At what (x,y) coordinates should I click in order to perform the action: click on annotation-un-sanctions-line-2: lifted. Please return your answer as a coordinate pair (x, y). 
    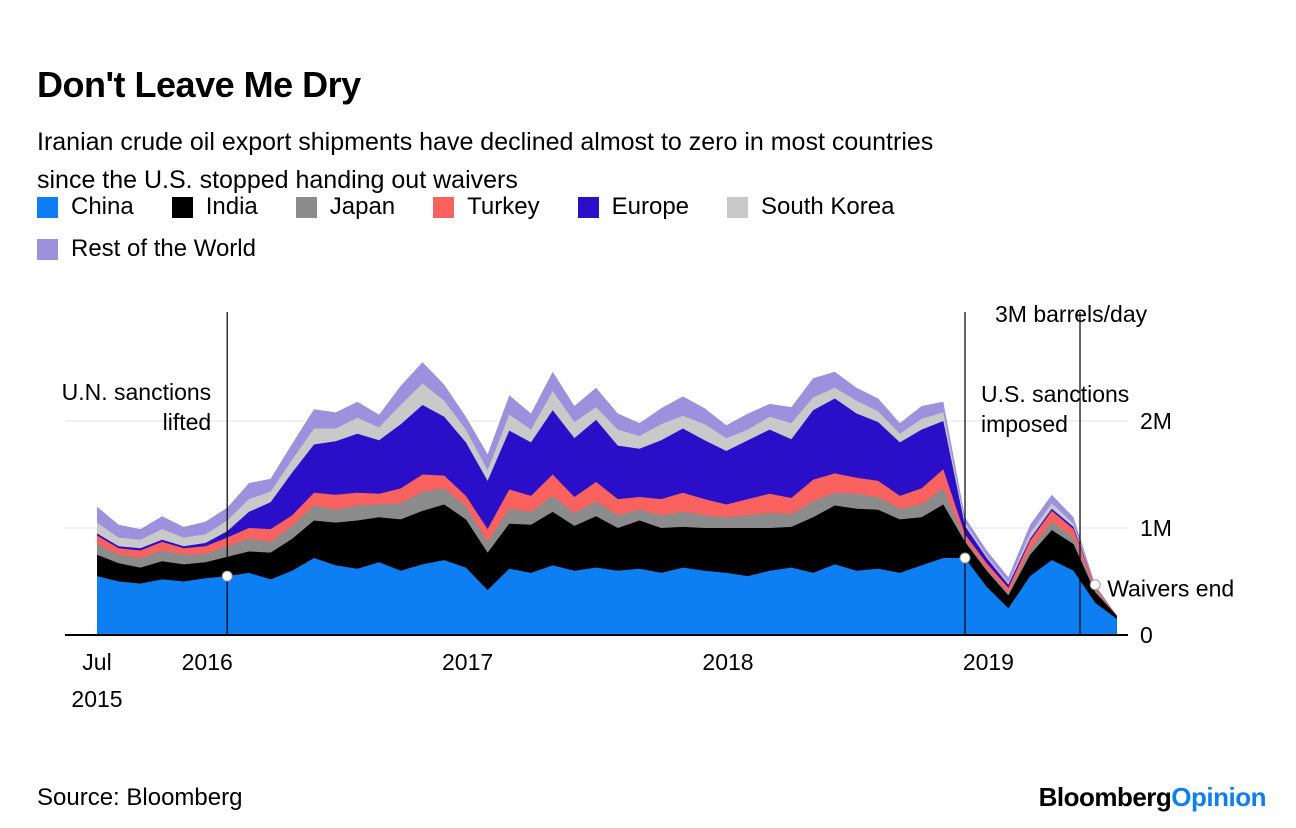
    Looking at the image, I should click on (187, 422).